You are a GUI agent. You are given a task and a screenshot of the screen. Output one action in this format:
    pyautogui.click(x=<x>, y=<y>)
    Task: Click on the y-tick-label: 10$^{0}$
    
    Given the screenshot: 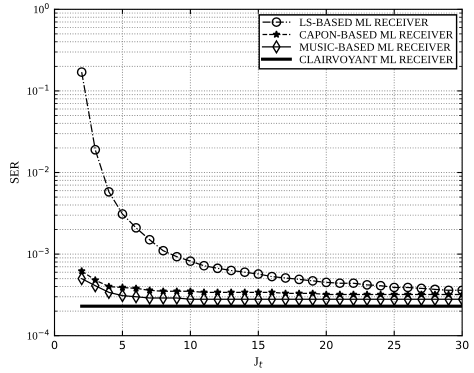 What is the action you would take?
    pyautogui.click(x=41, y=8)
    